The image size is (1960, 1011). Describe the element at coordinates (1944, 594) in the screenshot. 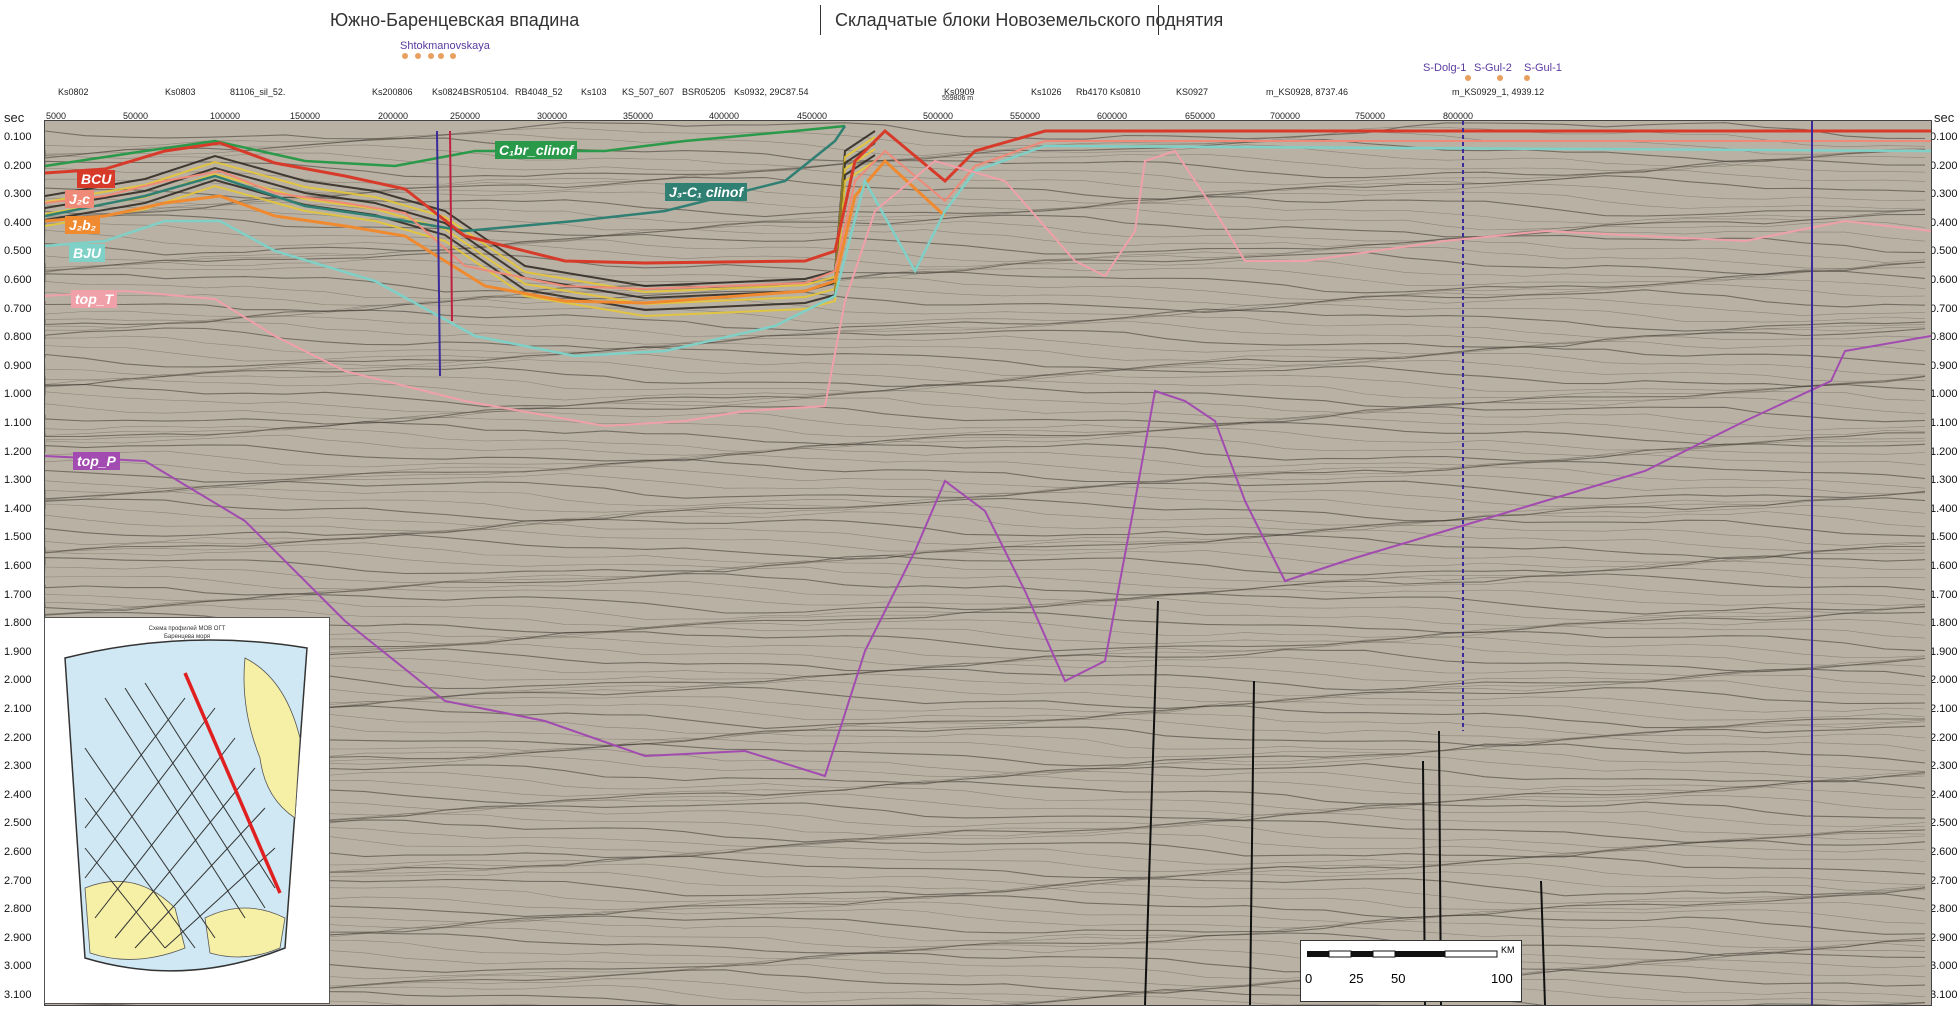

I see `time-tick-label: 1.700` at that location.